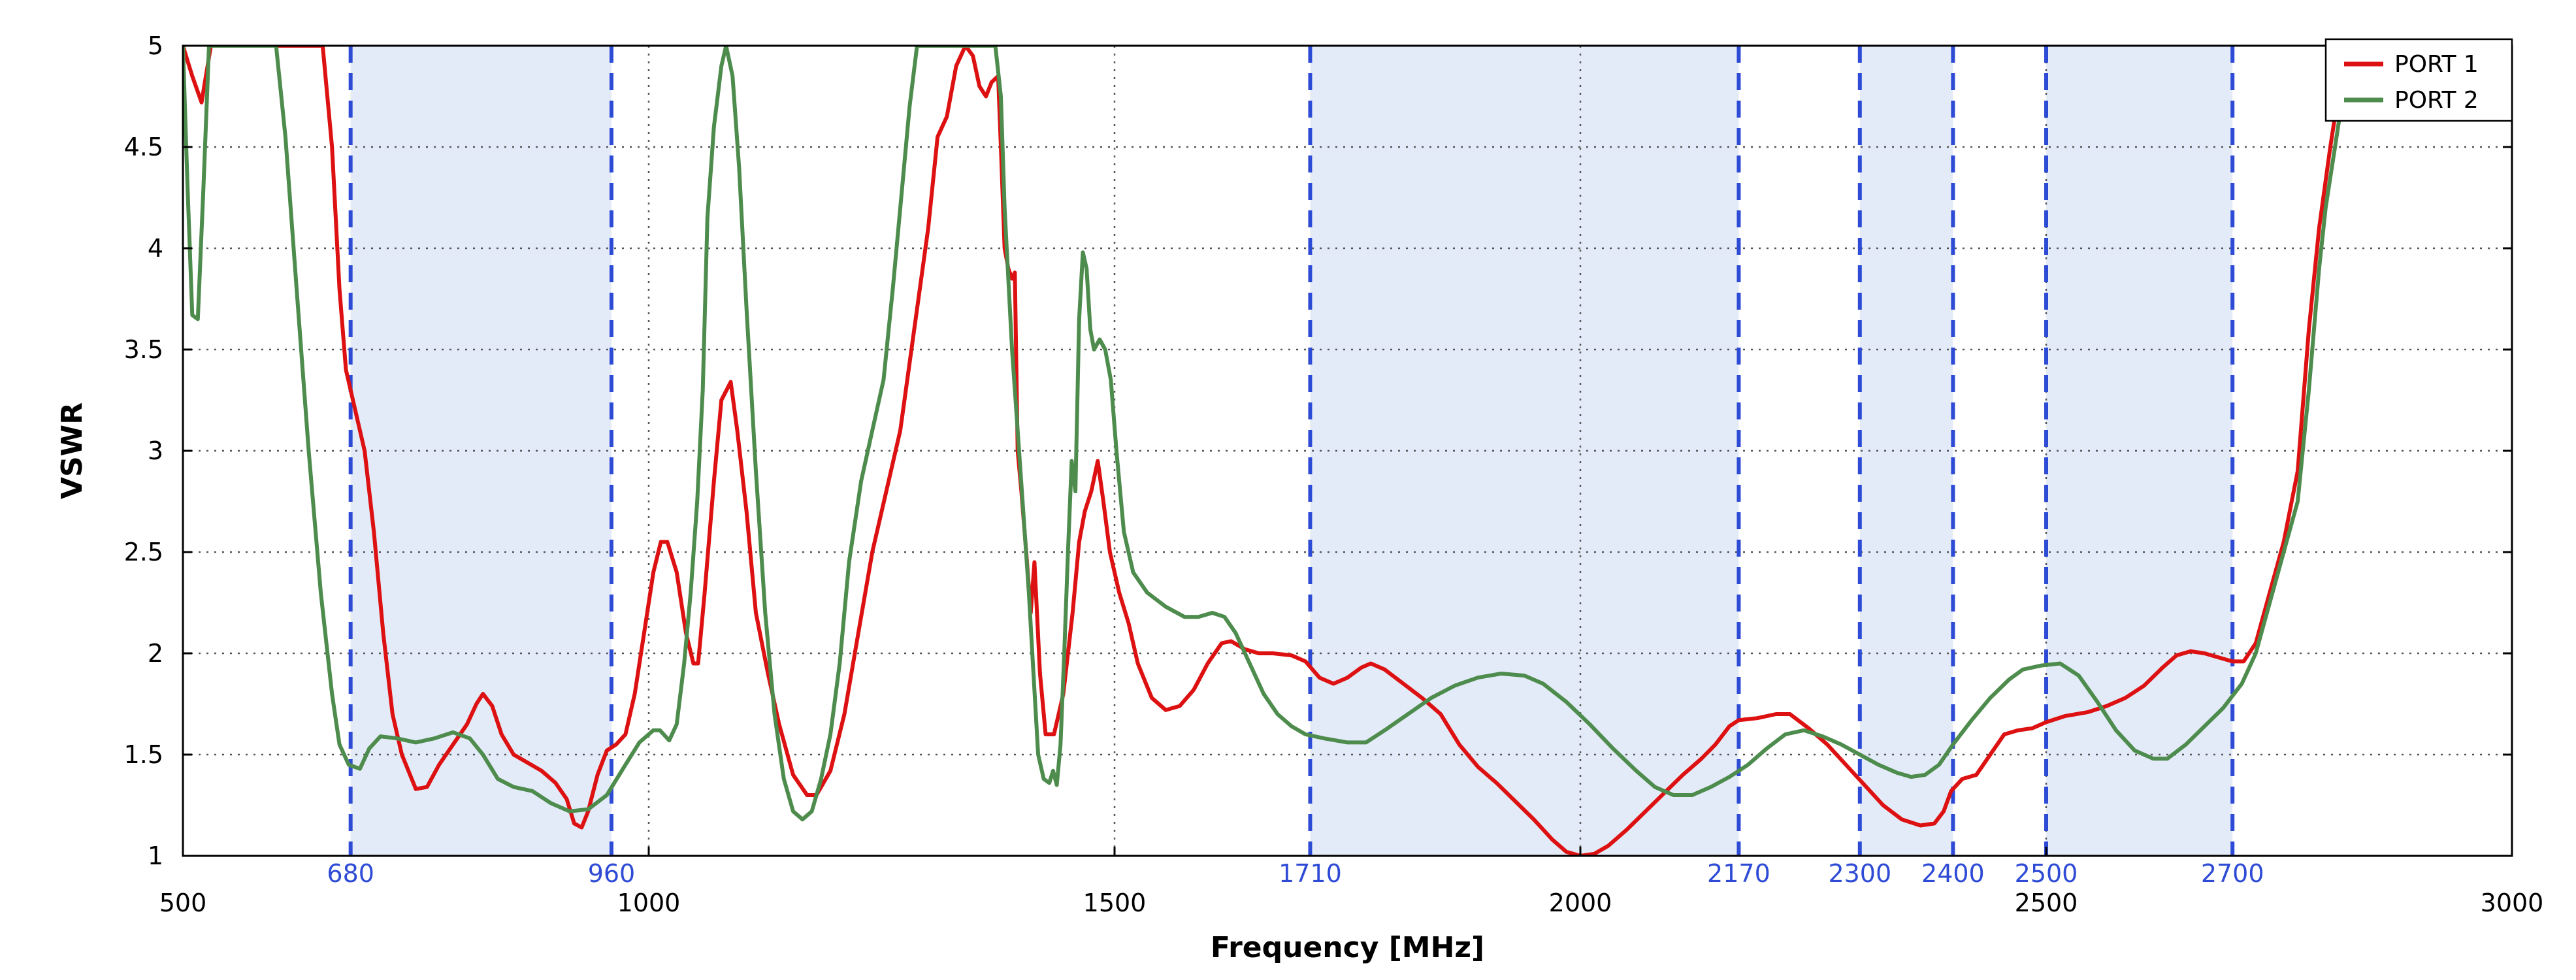  What do you see at coordinates (155, 653) in the screenshot?
I see `y-tick-label-2: 2` at bounding box center [155, 653].